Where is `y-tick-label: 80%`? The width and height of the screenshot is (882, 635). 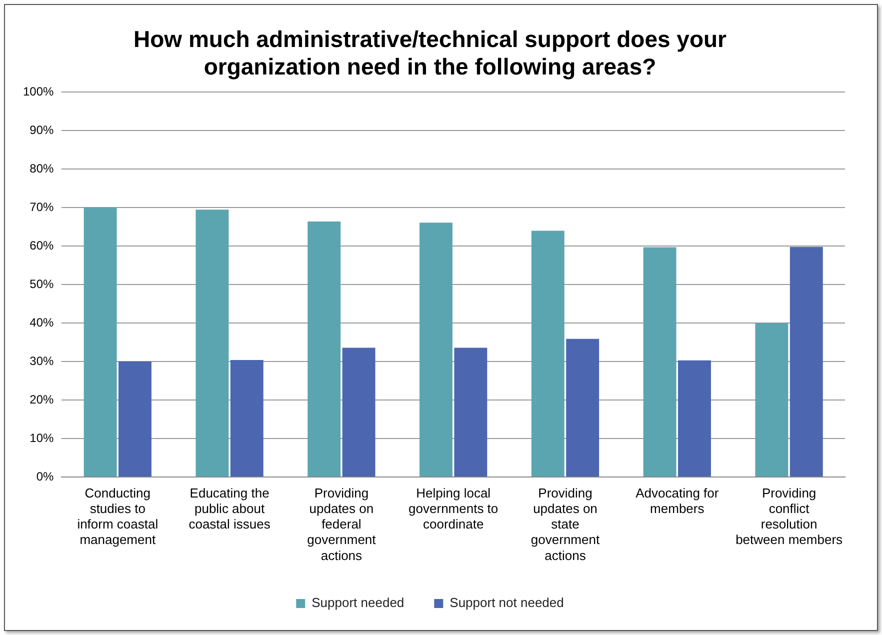 y-tick-label: 80% is located at coordinates (42, 168).